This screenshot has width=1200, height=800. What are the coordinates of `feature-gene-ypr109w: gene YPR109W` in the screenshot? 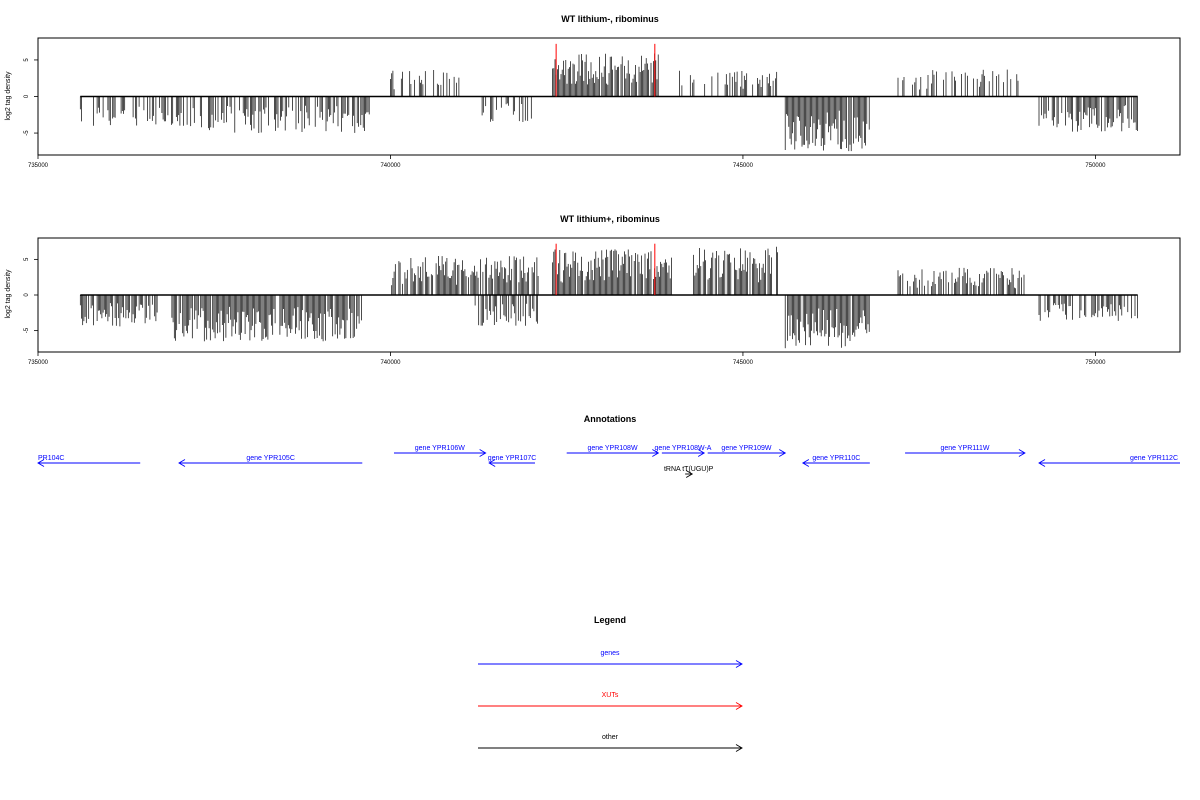 It's located at (747, 451).